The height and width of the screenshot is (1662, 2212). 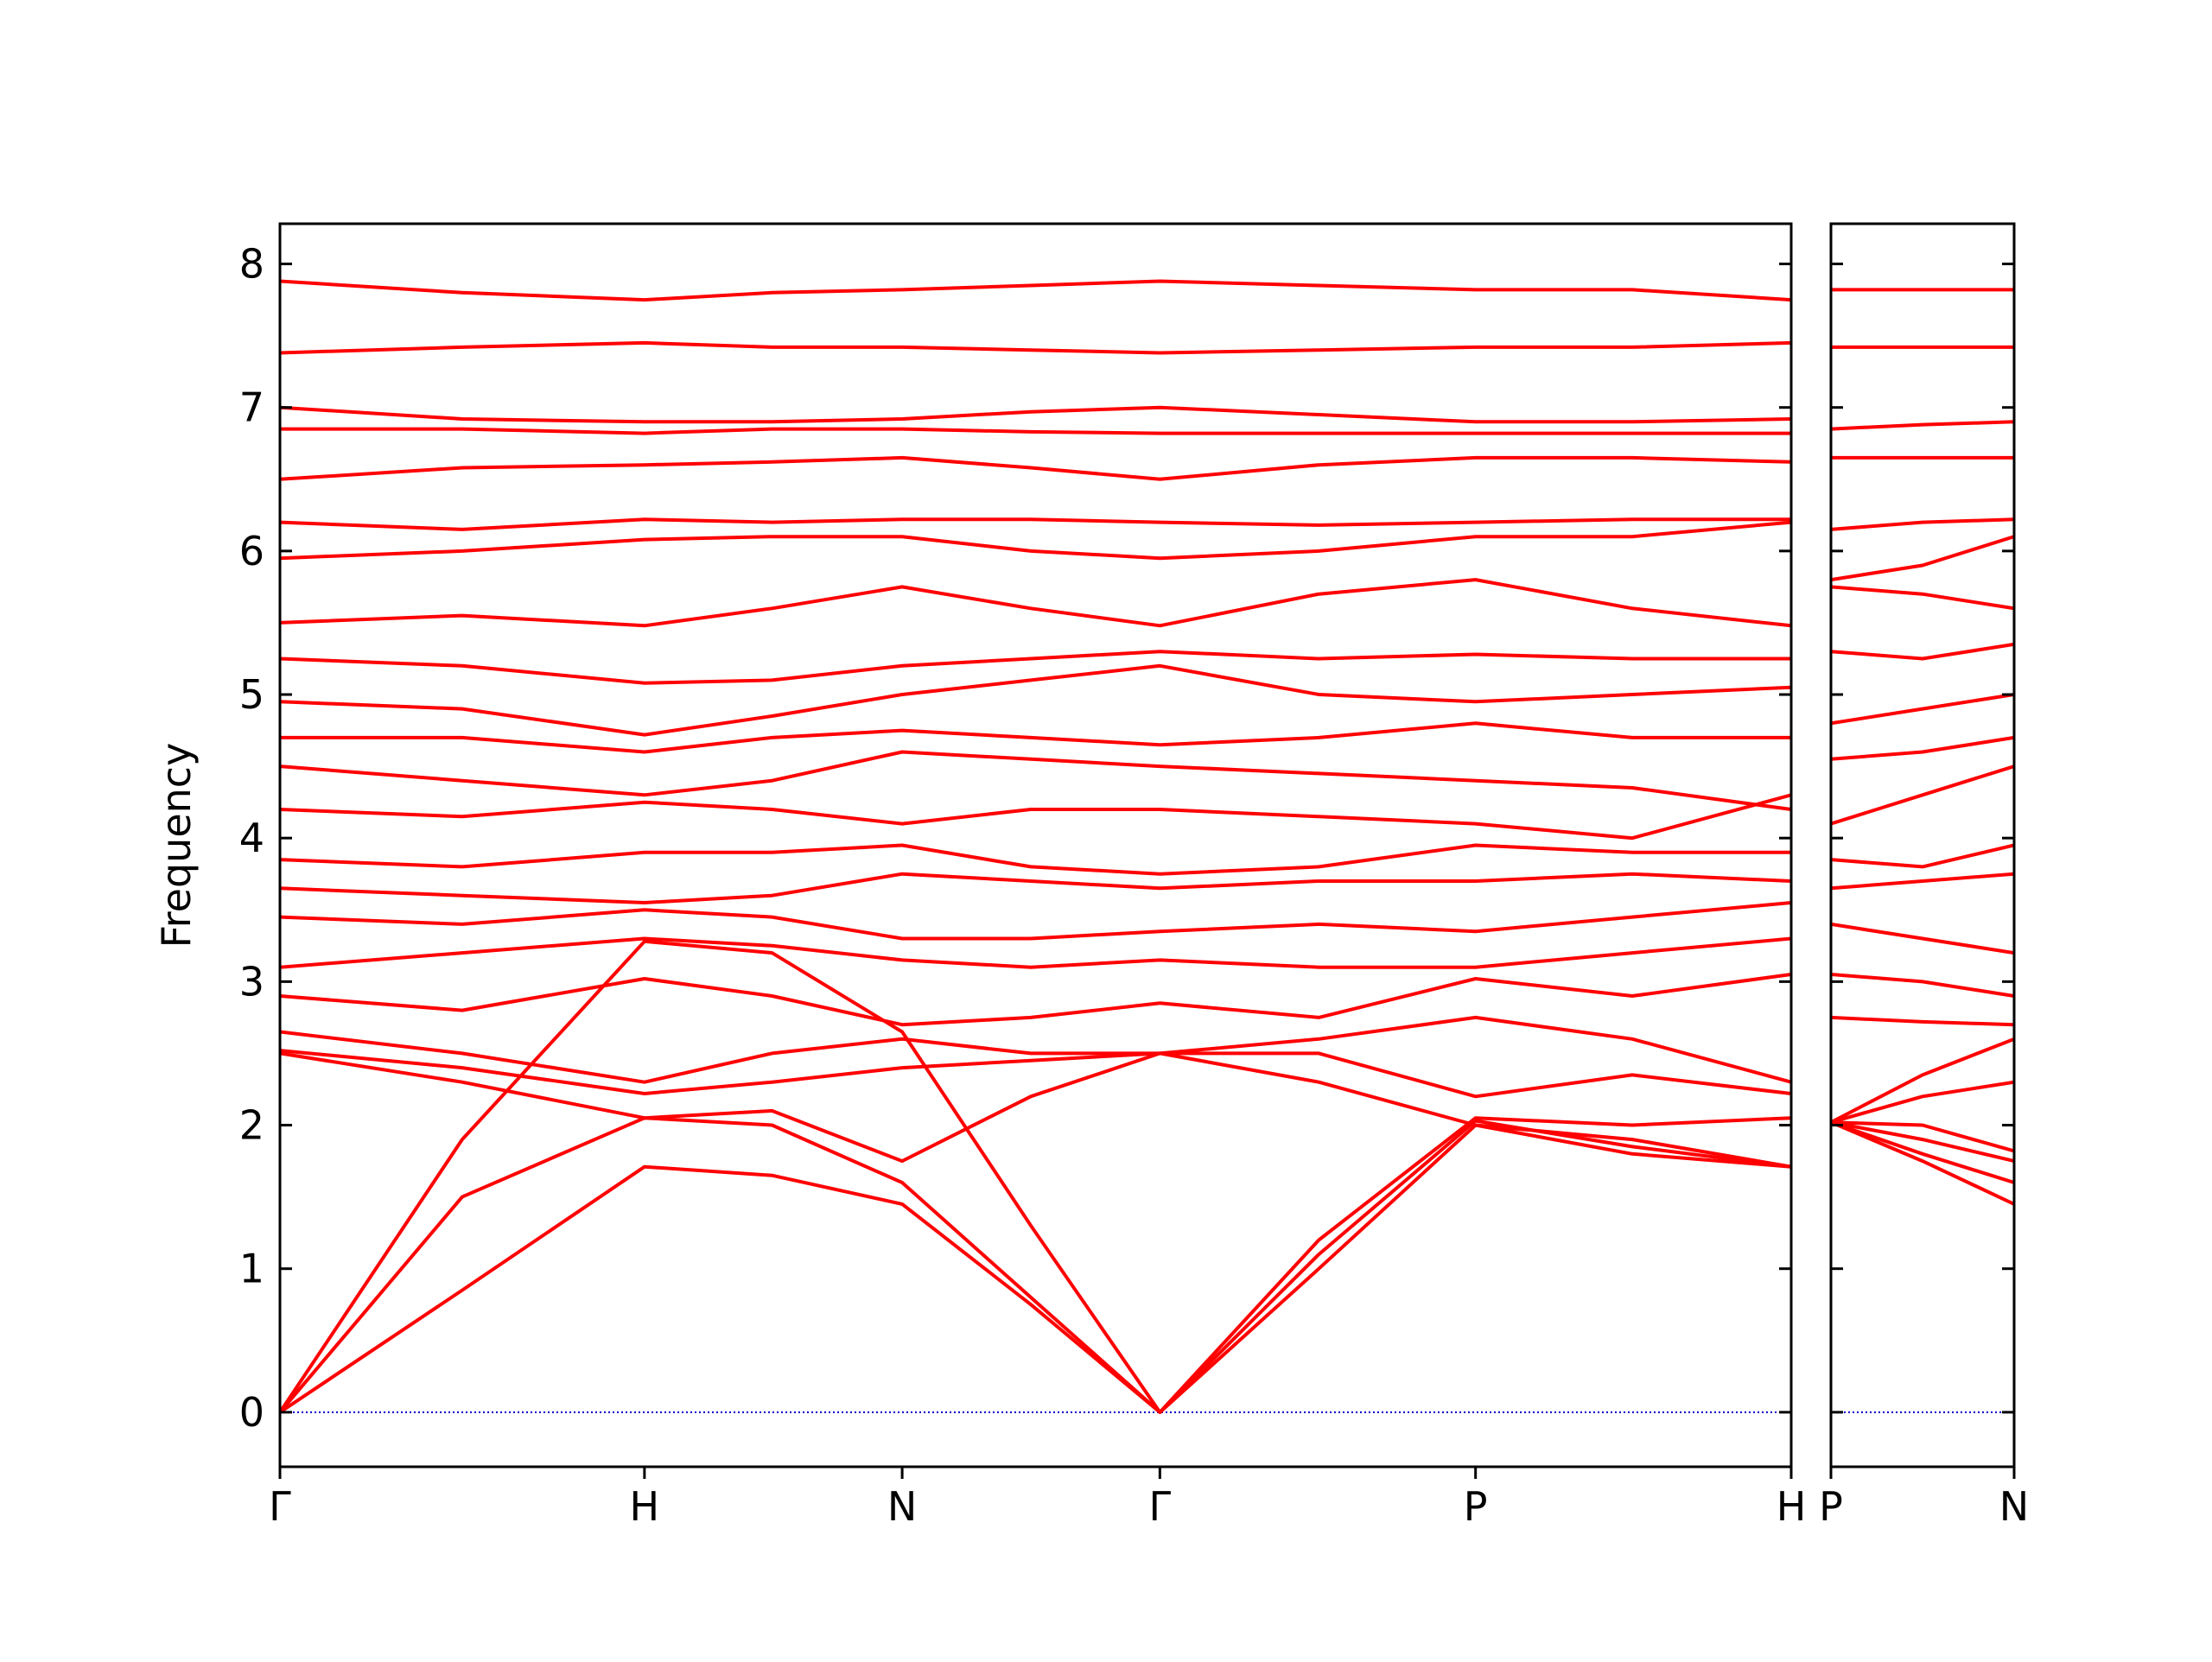 What do you see at coordinates (176, 845) in the screenshot?
I see `y-axis-label: Frequency` at bounding box center [176, 845].